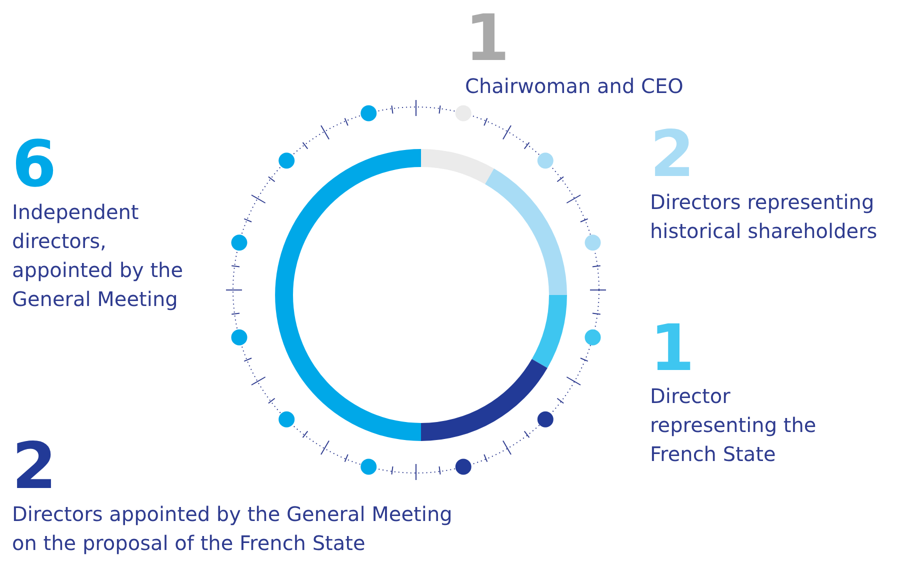 This screenshot has width=898, height=578. What do you see at coordinates (35, 165) in the screenshot?
I see `data-label: 6` at bounding box center [35, 165].